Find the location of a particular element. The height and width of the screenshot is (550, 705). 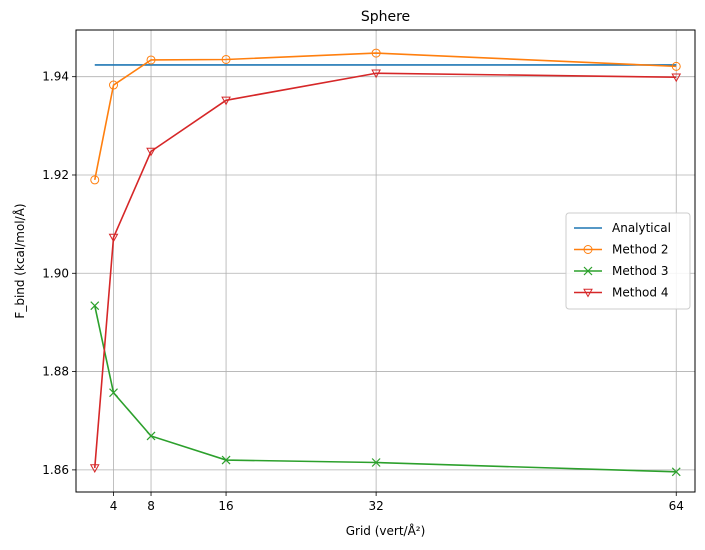

y-tick-label: 1.94 is located at coordinates (55, 77).